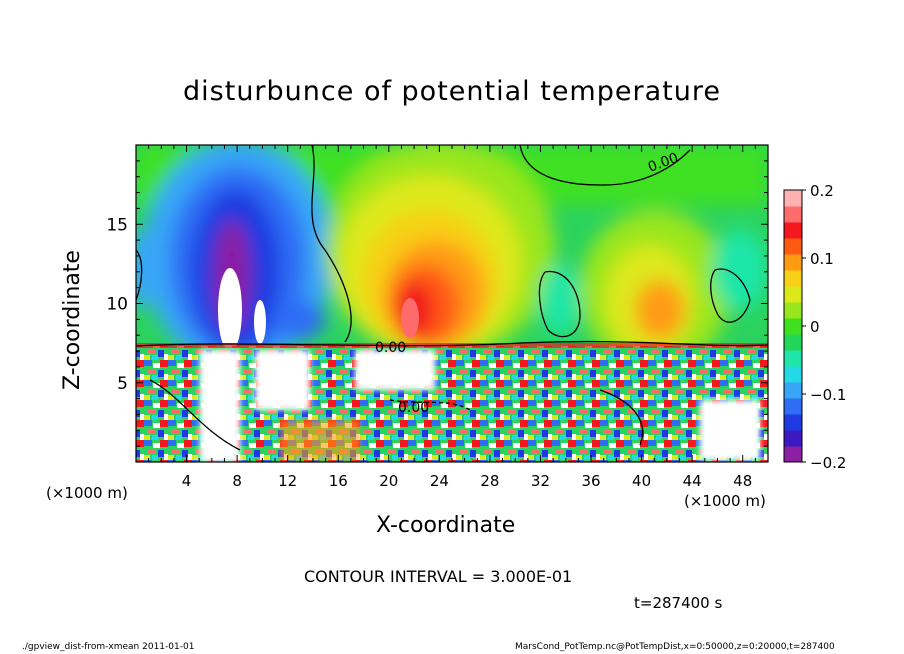  I want to click on x-tick-label: 40, so click(641, 481).